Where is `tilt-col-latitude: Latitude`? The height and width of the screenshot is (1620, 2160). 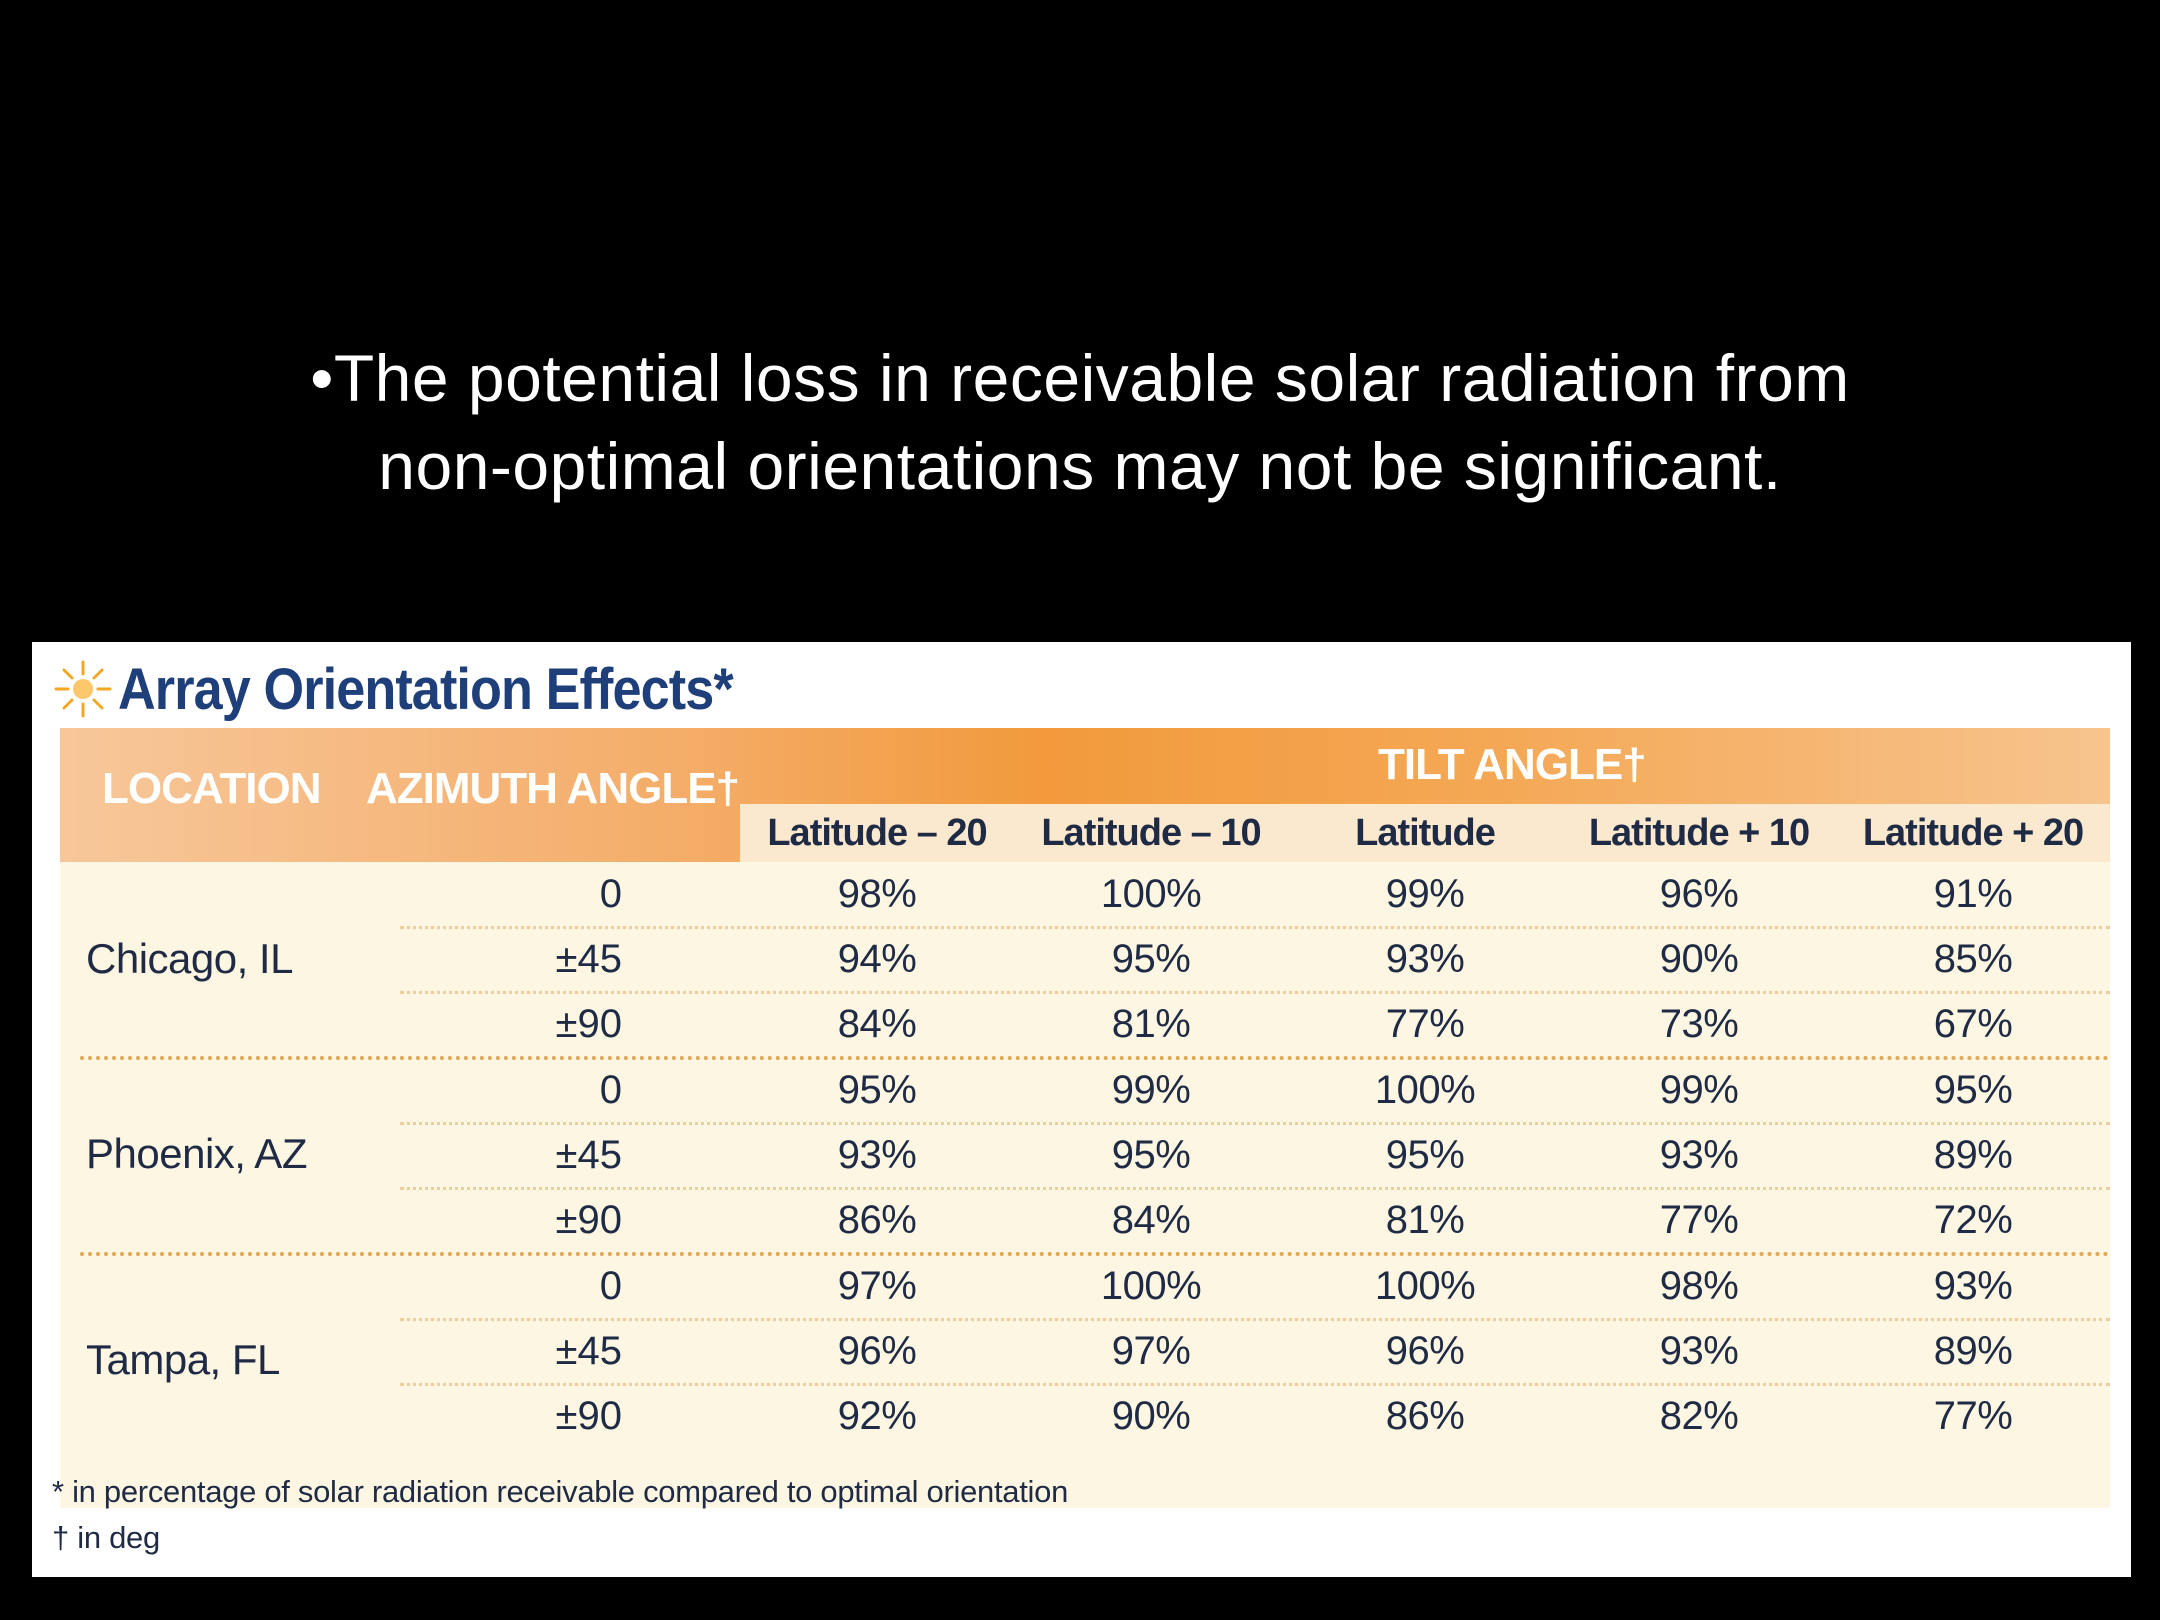 tilt-col-latitude: Latitude is located at coordinates (1425, 833).